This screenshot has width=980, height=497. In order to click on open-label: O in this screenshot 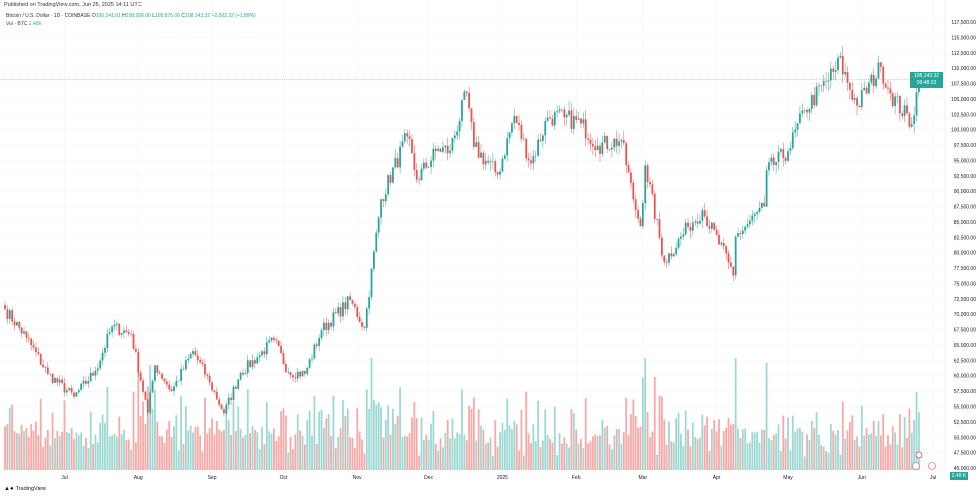, I will do `click(93, 16)`.